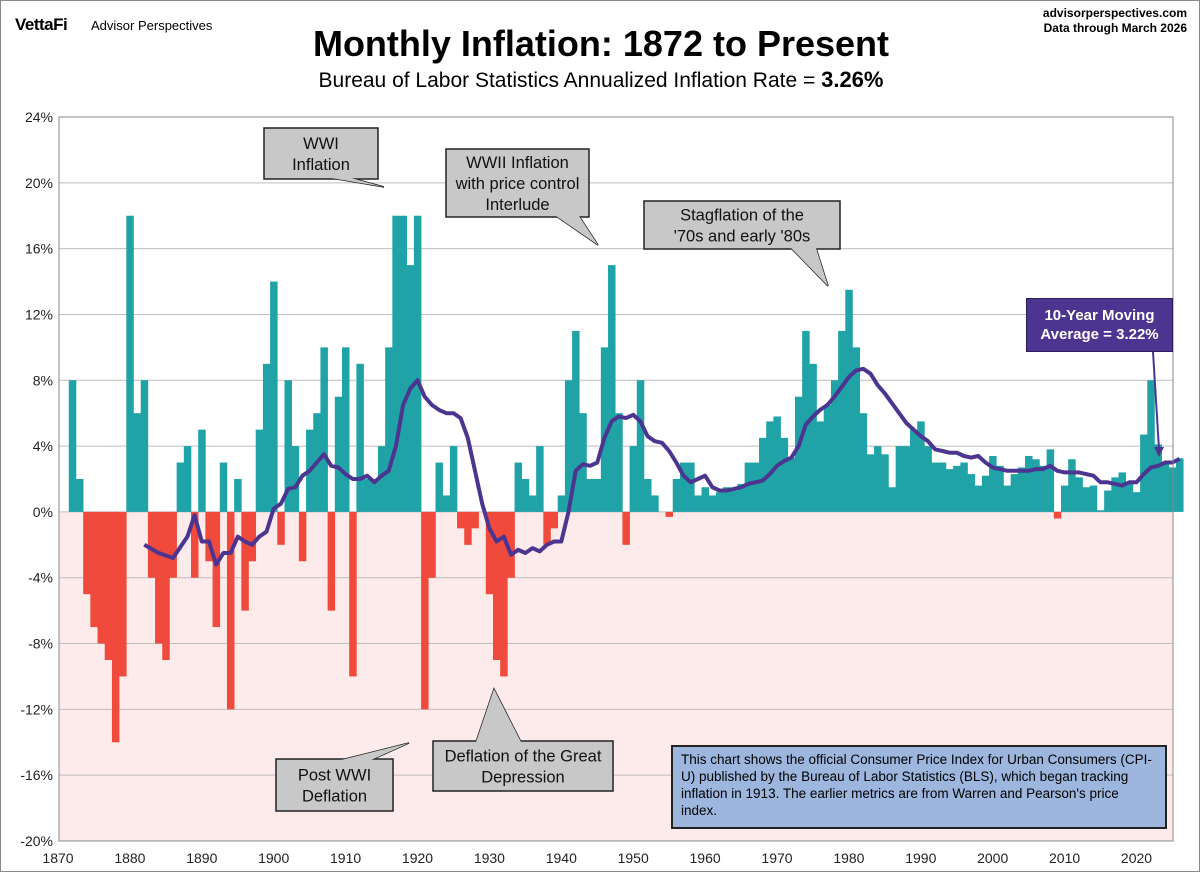  Describe the element at coordinates (601, 43) in the screenshot. I see `chart-title: Monthly Inflation: 1872 to Present` at that location.